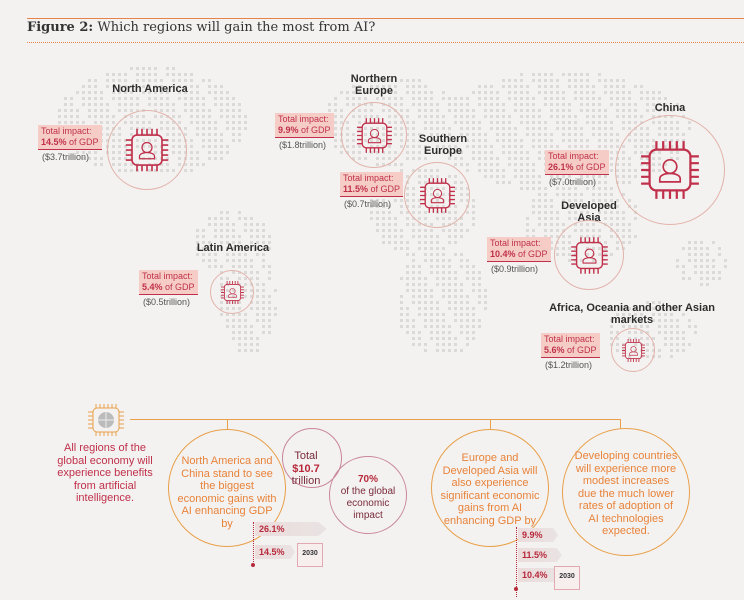  I want to click on na-china-pct: 14.5%, so click(275, 552).